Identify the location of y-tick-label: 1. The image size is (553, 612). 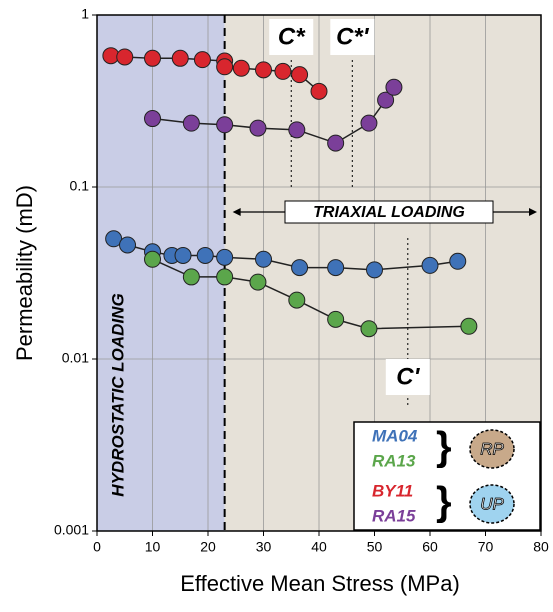
(85, 14).